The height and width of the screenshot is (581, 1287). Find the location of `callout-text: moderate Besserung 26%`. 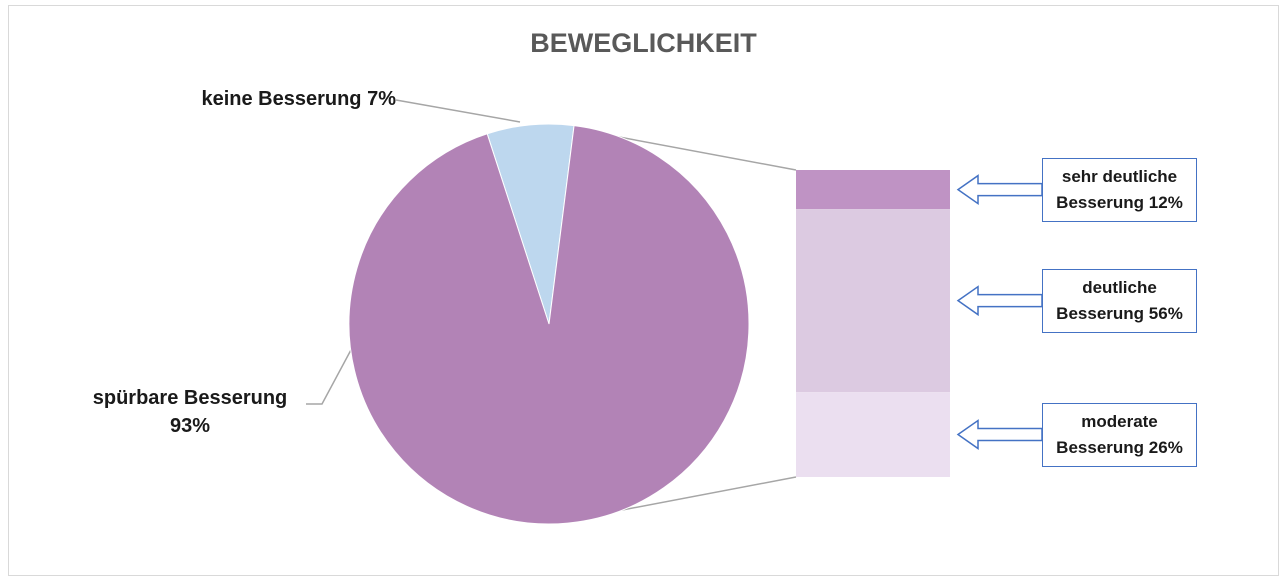

callout-text: moderate Besserung 26% is located at coordinates (1120, 435).